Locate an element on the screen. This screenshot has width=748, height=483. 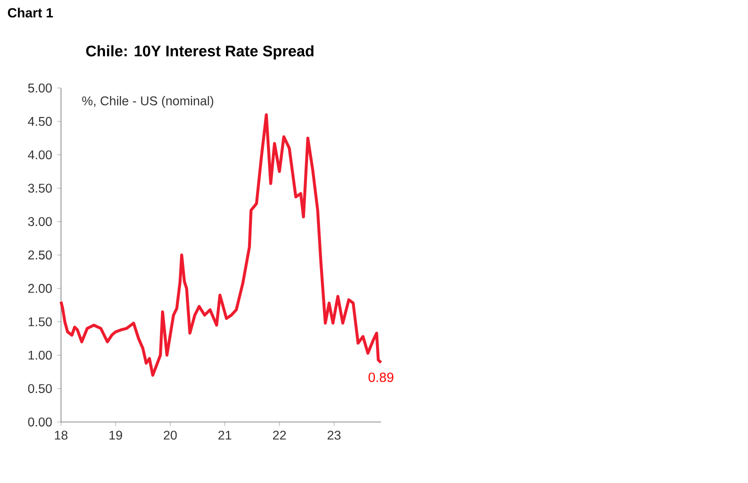
y-tick-label: 1.00 is located at coordinates (40, 355).